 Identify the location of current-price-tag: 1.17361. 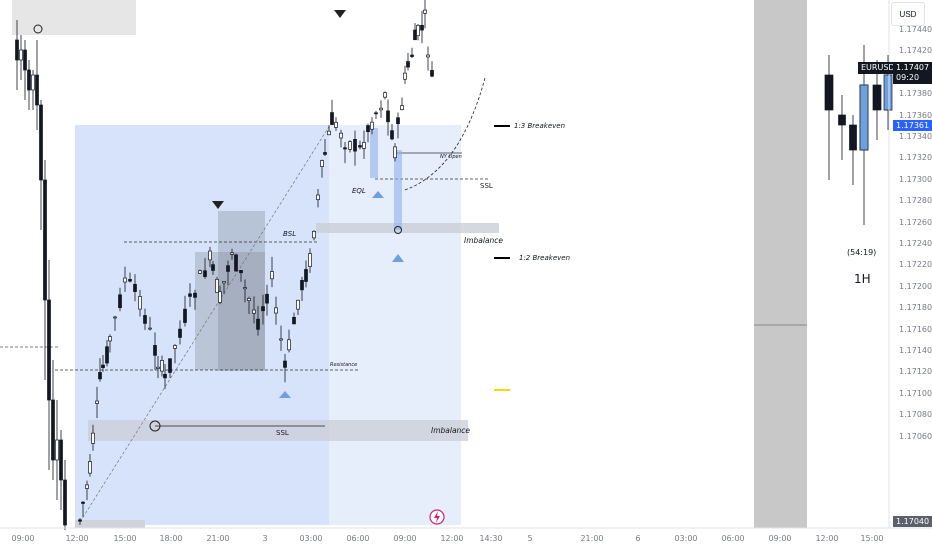
(912, 125).